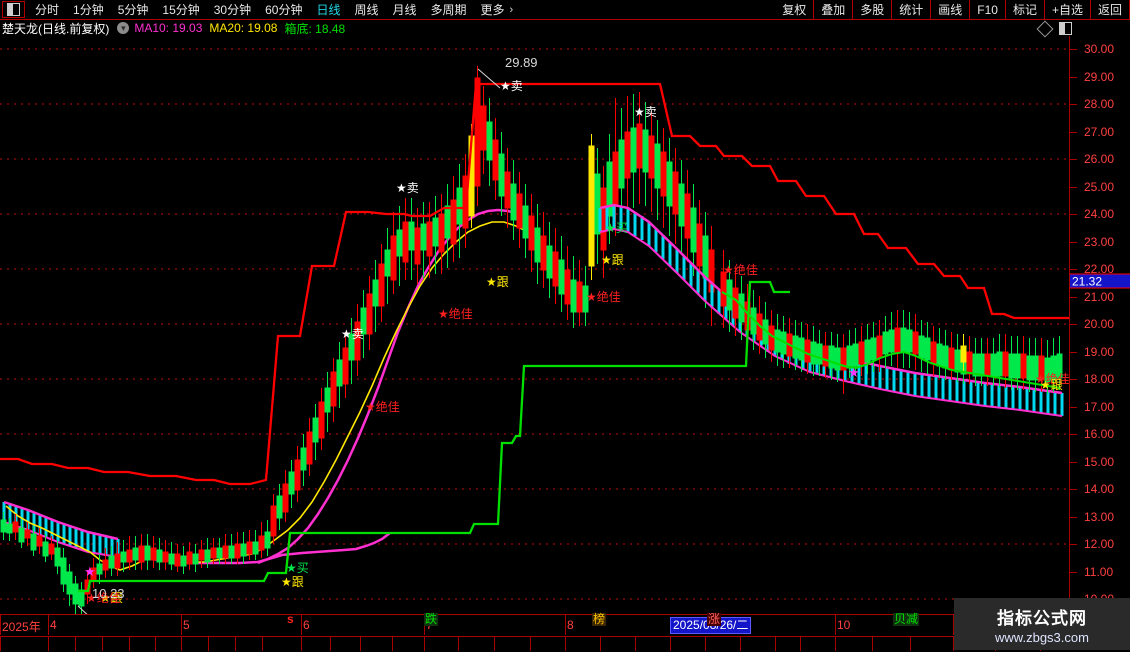  What do you see at coordinates (181, 9) in the screenshot?
I see `tab-15min: 15分钟` at bounding box center [181, 9].